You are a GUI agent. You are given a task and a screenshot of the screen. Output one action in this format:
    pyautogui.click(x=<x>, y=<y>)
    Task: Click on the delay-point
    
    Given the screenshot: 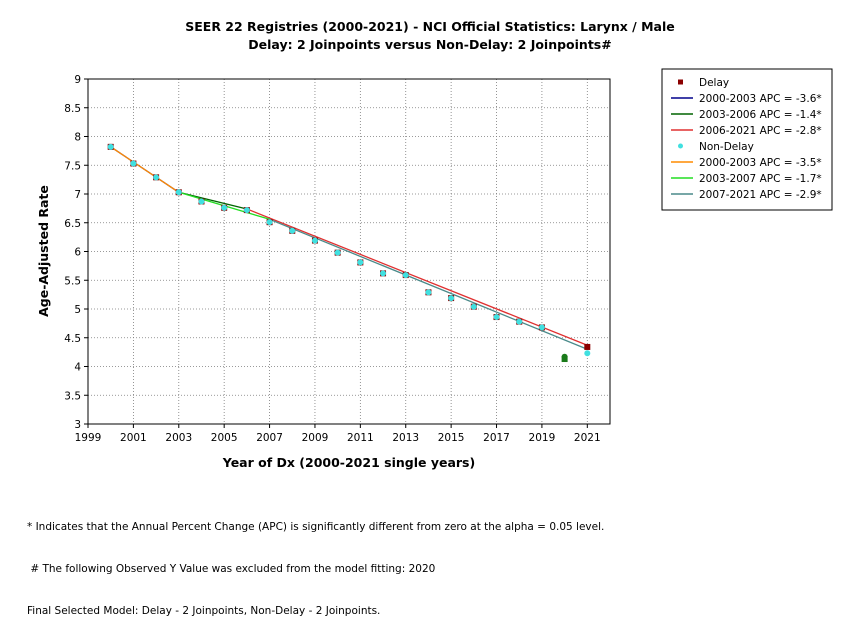 What is the action you would take?
    pyautogui.click(x=587, y=346)
    